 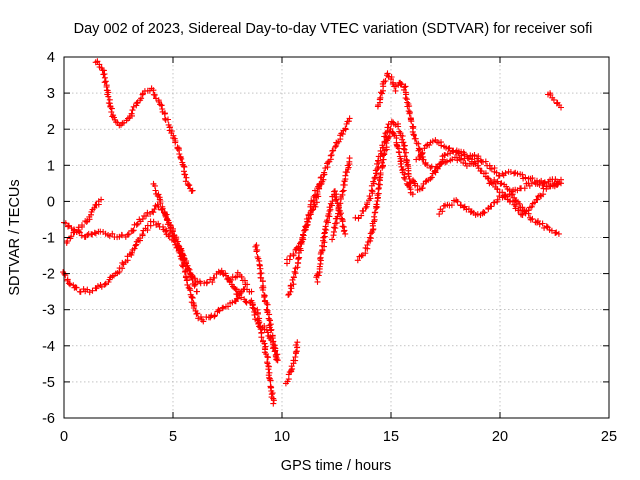 I want to click on x-tick-label: 15, so click(x=391, y=437).